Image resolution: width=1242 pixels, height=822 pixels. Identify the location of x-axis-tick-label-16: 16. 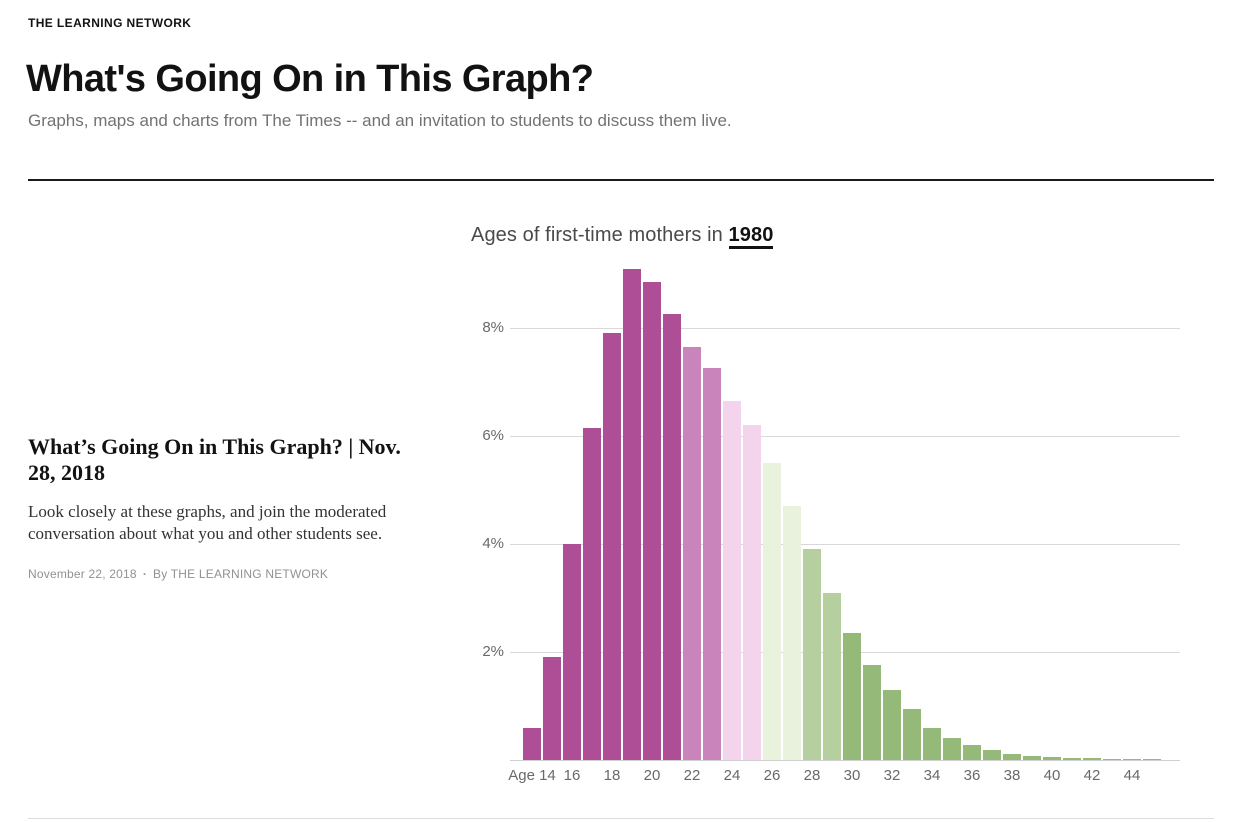
(572, 775).